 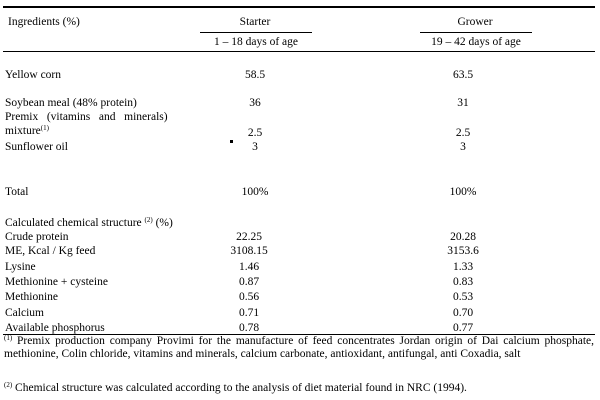 I want to click on calc-row-label: Methionine, so click(x=32, y=297).